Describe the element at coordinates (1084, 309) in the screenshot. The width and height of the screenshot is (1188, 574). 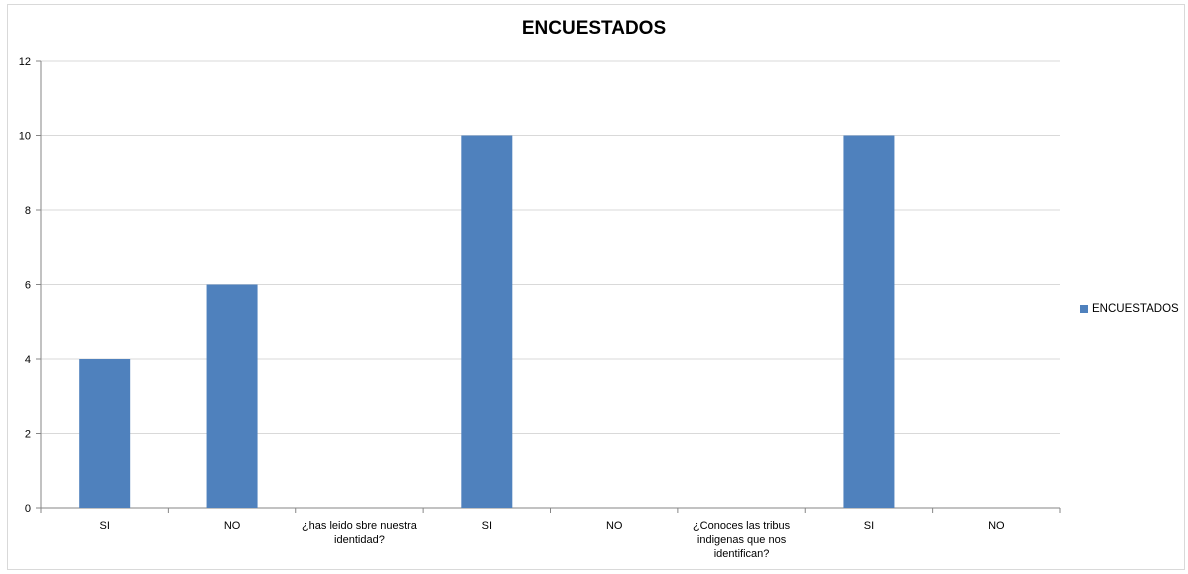
I see `legend-swatch` at that location.